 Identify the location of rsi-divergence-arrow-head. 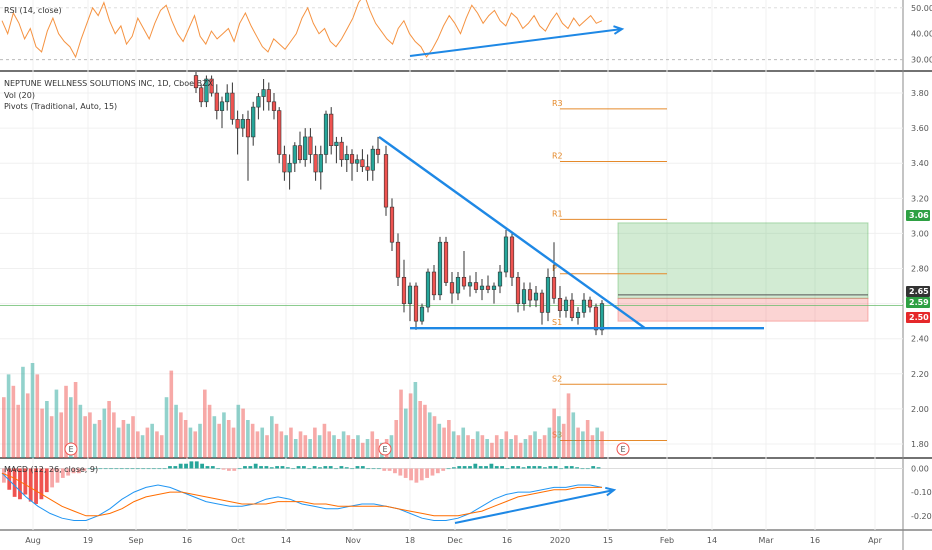
(619, 30).